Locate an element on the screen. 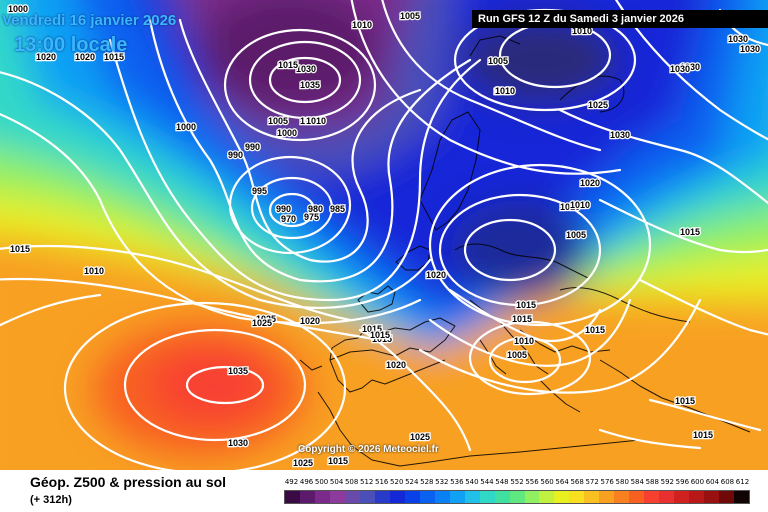 Image resolution: width=768 pixels, height=512 pixels. legend-label: 568 is located at coordinates (577, 482).